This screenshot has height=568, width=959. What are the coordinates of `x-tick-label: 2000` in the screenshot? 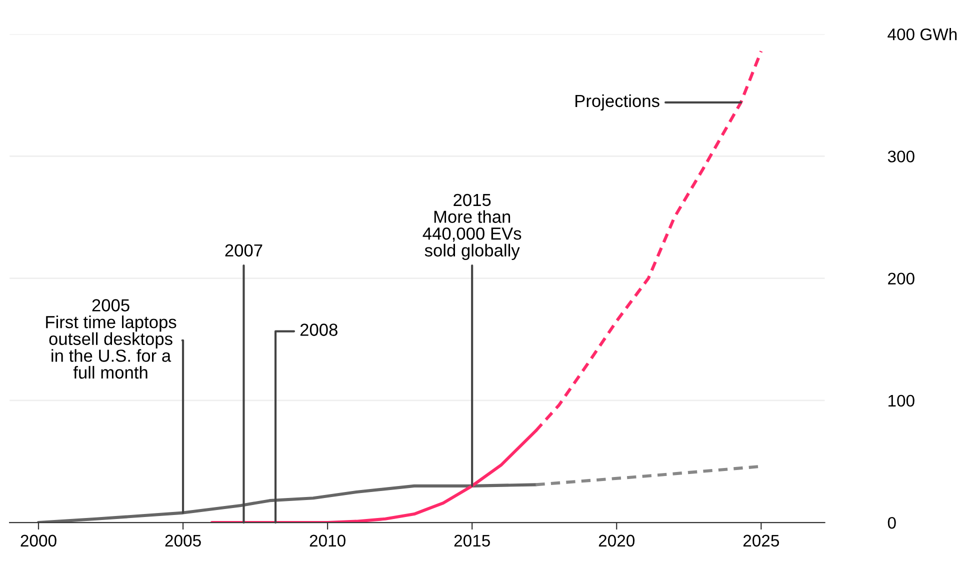 It's located at (38, 540).